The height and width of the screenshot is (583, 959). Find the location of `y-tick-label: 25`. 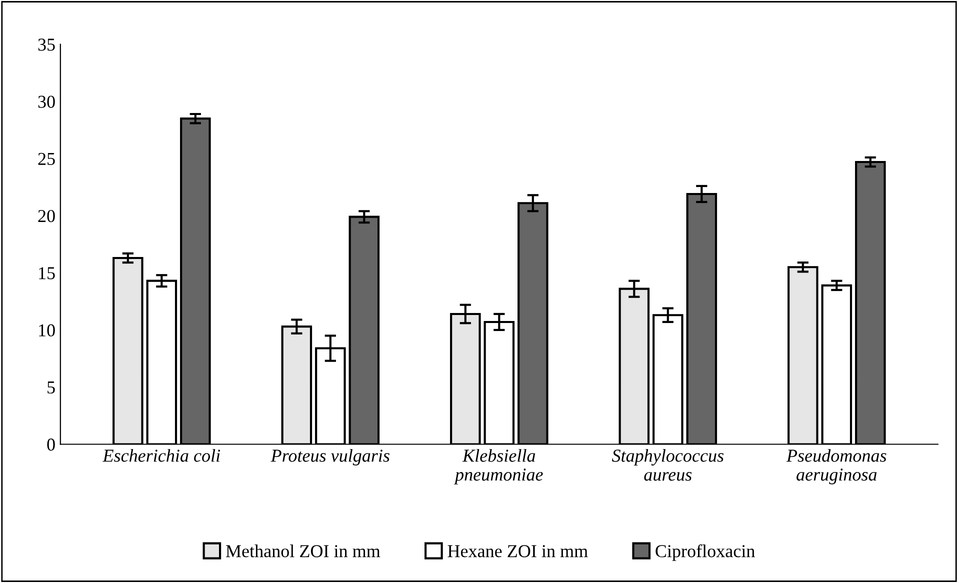

y-tick-label: 25 is located at coordinates (46, 159).